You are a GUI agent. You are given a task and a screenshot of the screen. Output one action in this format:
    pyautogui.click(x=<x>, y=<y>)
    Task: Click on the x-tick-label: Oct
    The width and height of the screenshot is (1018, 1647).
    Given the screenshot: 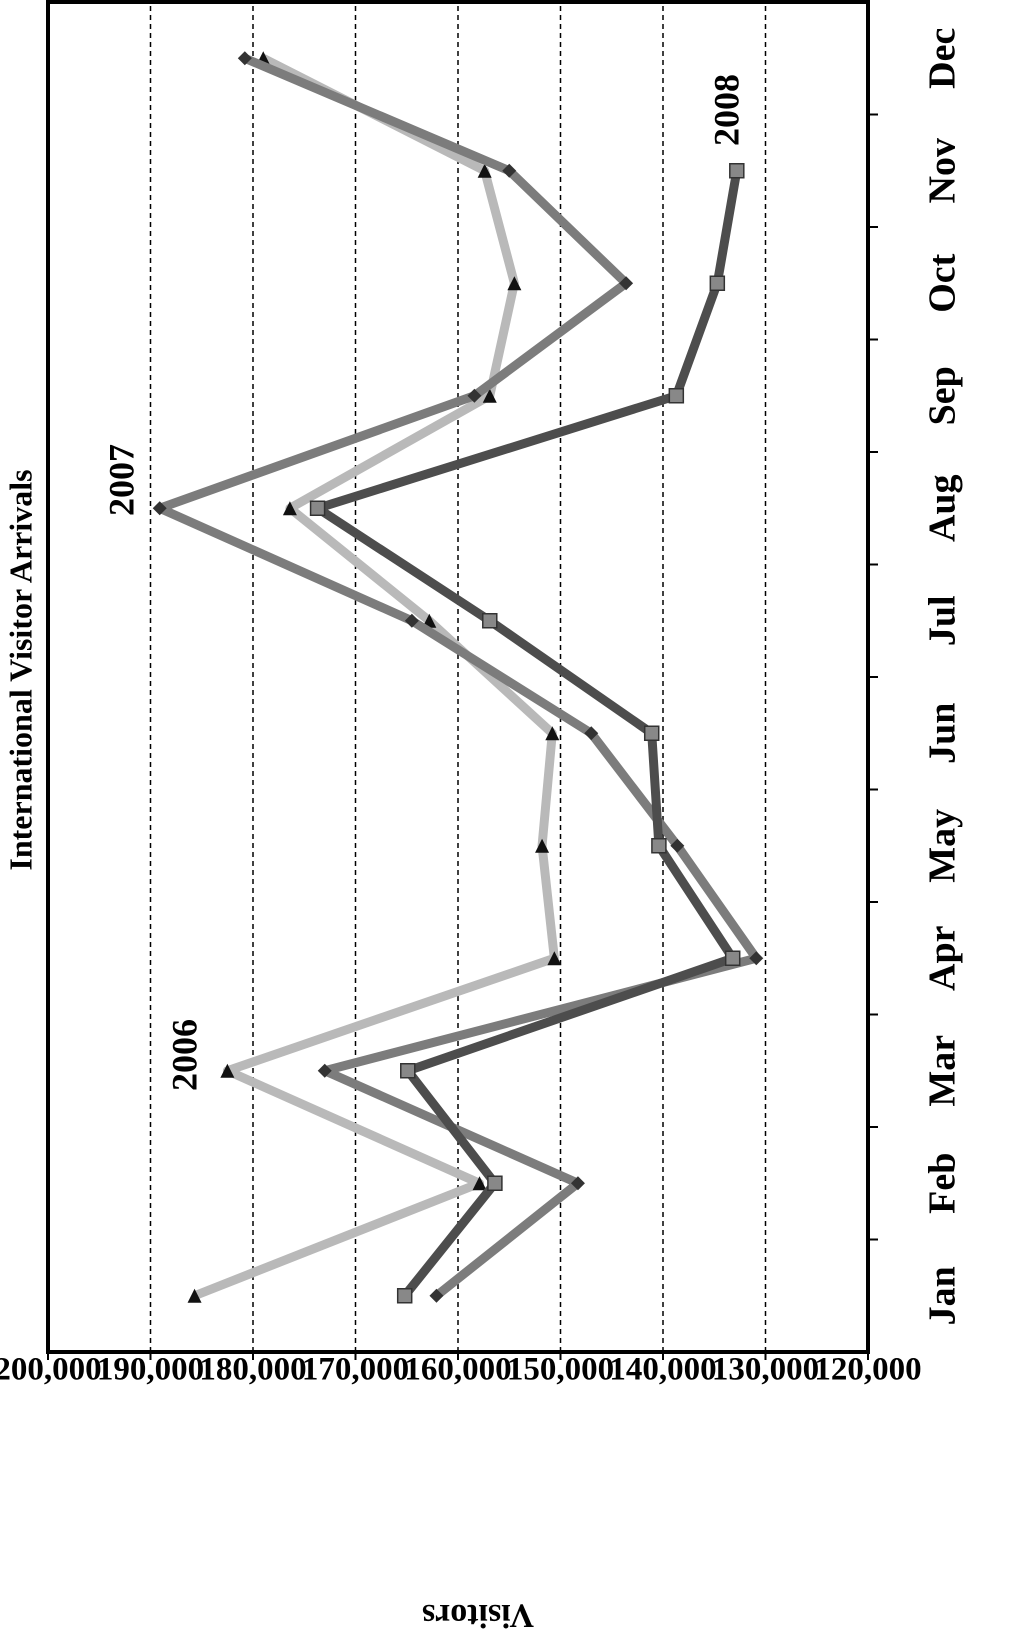 What is the action you would take?
    pyautogui.click(x=943, y=282)
    